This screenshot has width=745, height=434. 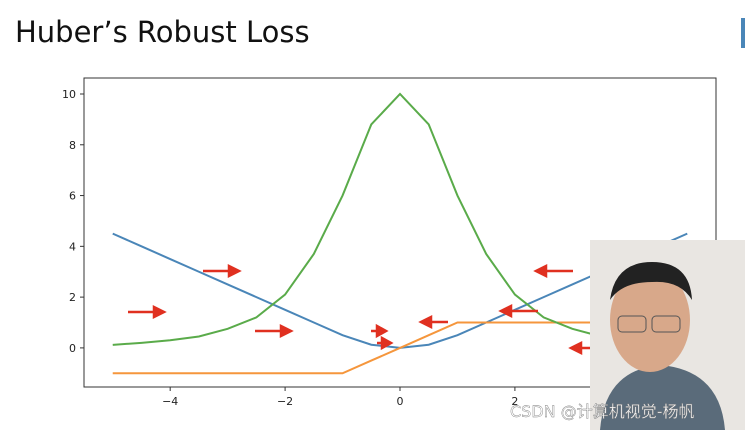 I want to click on y-tick-label: 0, so click(x=72, y=348).